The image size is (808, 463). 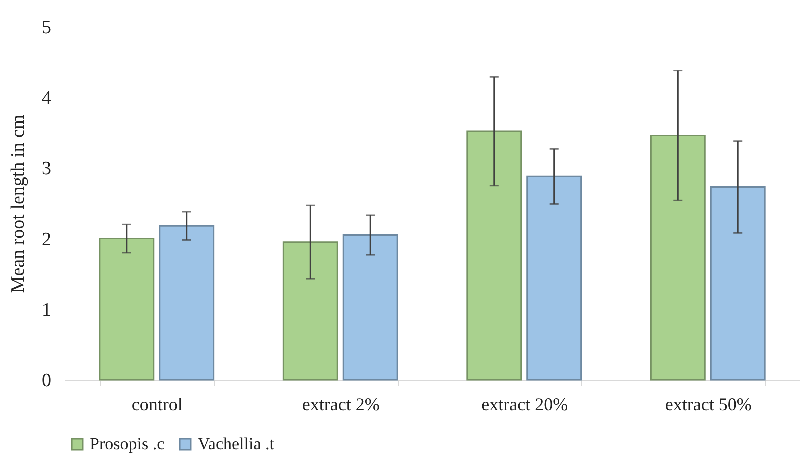 What do you see at coordinates (18, 204) in the screenshot?
I see `y-axis-title: Mean root length in cm` at bounding box center [18, 204].